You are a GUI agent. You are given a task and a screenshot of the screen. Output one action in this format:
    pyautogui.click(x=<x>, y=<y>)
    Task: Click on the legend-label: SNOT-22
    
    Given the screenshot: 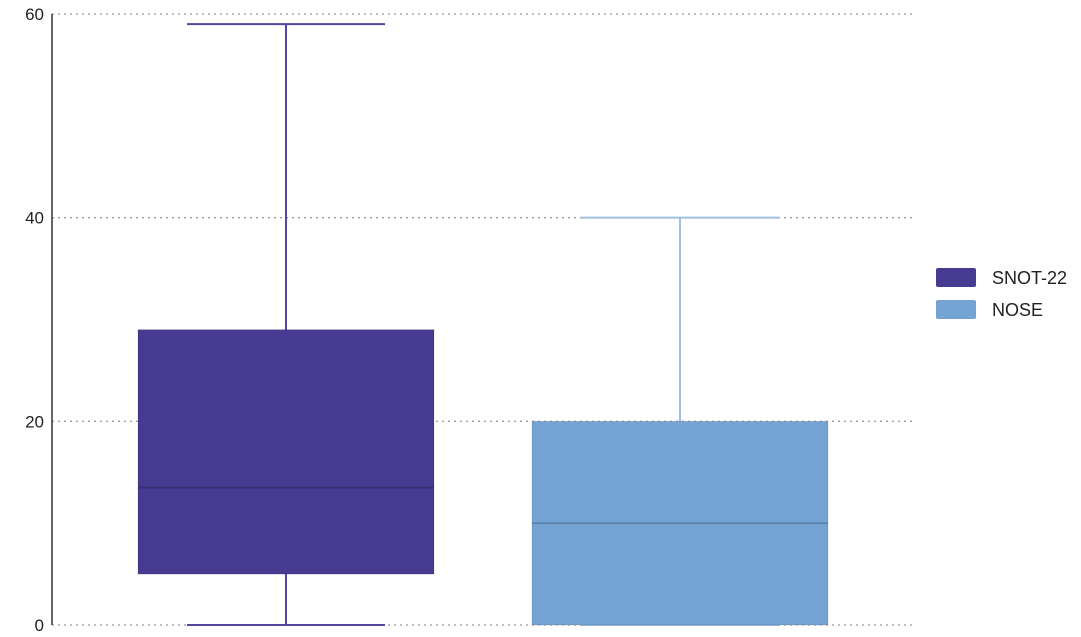 What is the action you would take?
    pyautogui.click(x=1029, y=278)
    